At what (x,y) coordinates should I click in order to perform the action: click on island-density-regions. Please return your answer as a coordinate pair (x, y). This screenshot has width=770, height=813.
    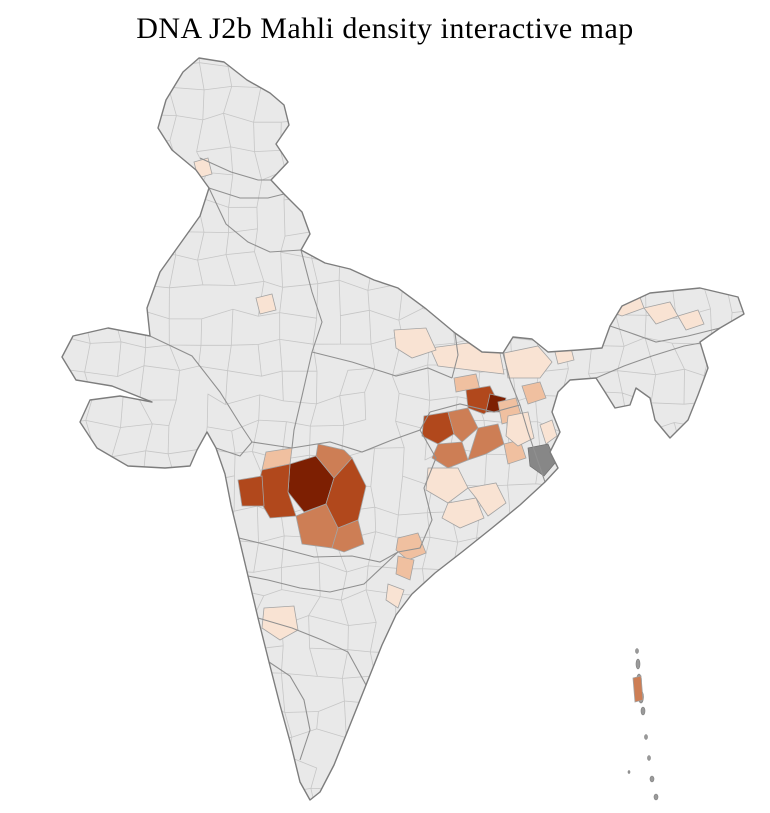
    Looking at the image, I should click on (638, 689).